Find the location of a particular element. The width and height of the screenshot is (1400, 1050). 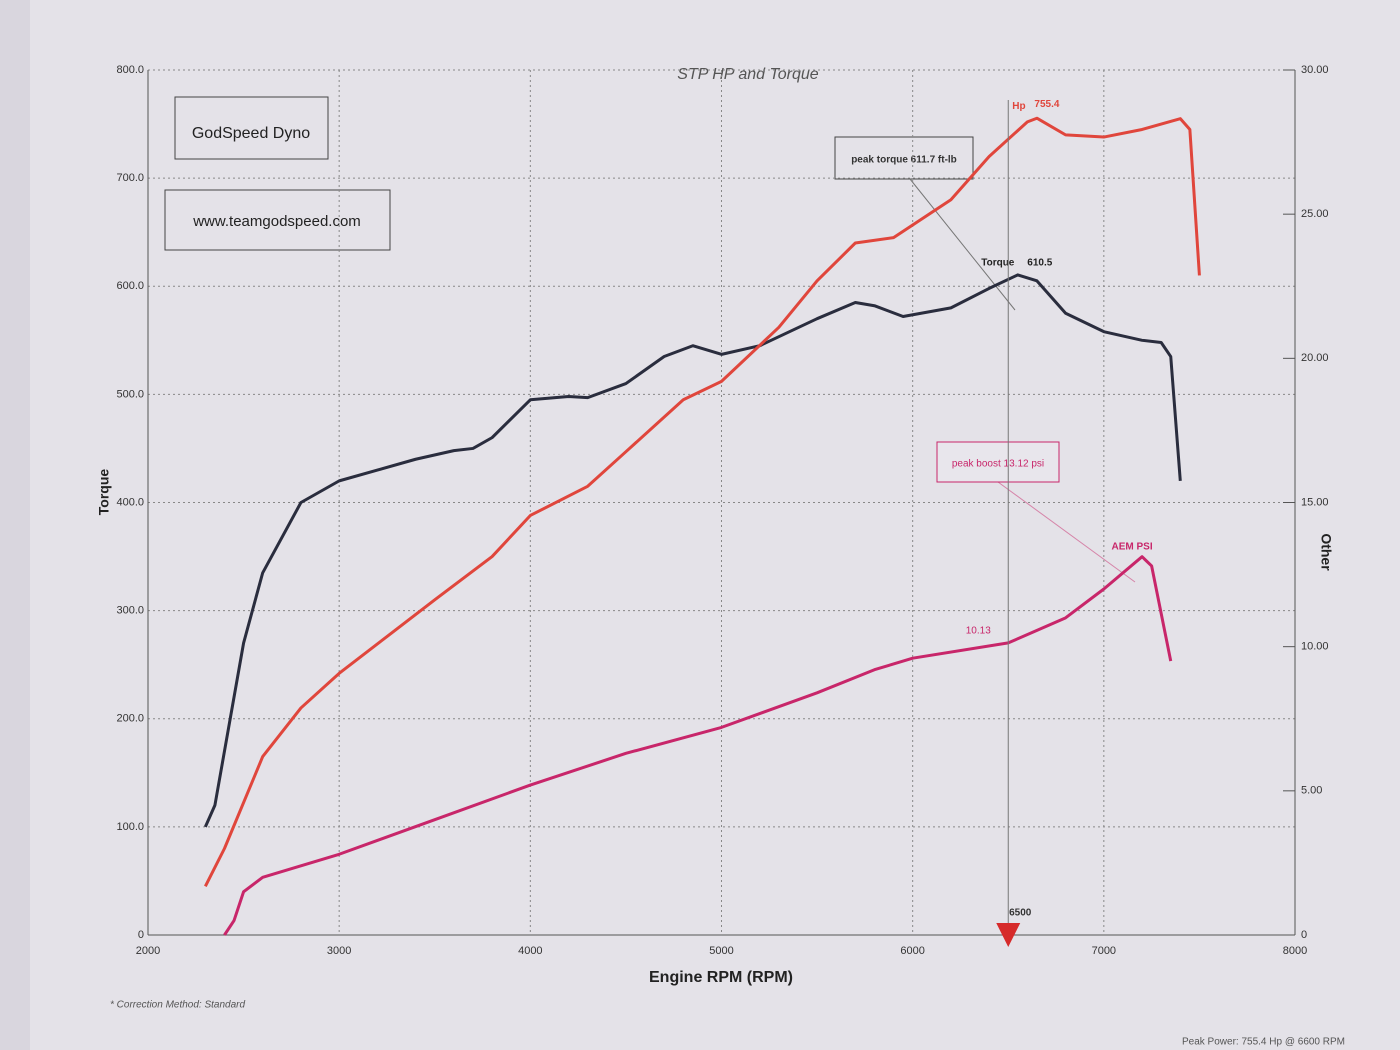

y2-tick-label: 25.00 is located at coordinates (1315, 214).